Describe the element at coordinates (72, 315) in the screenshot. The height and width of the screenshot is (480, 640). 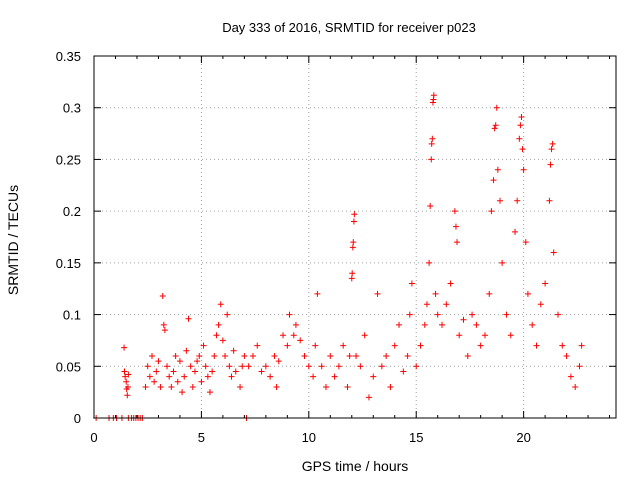
I see `y-tick-label: 0.1` at that location.